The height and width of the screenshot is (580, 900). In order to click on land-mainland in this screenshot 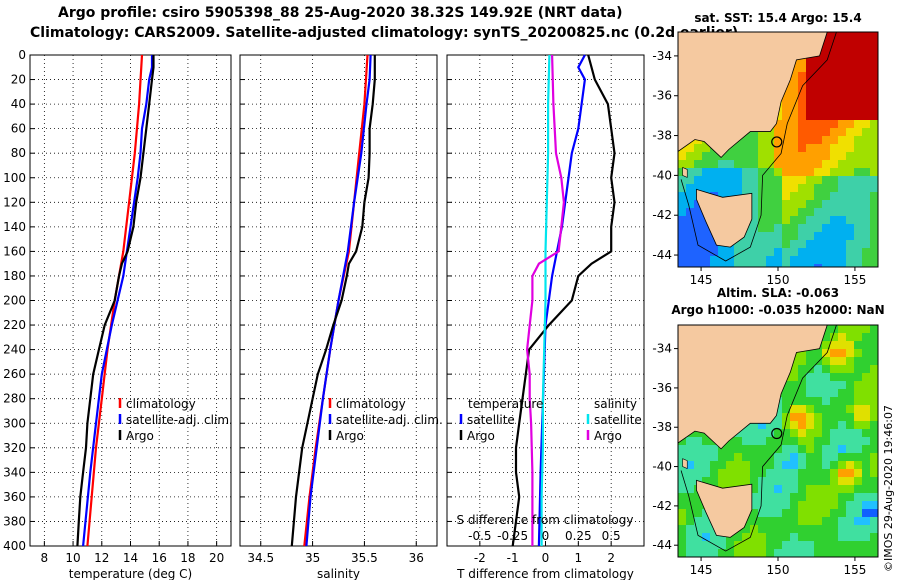, I will do `click(752, 387)`.